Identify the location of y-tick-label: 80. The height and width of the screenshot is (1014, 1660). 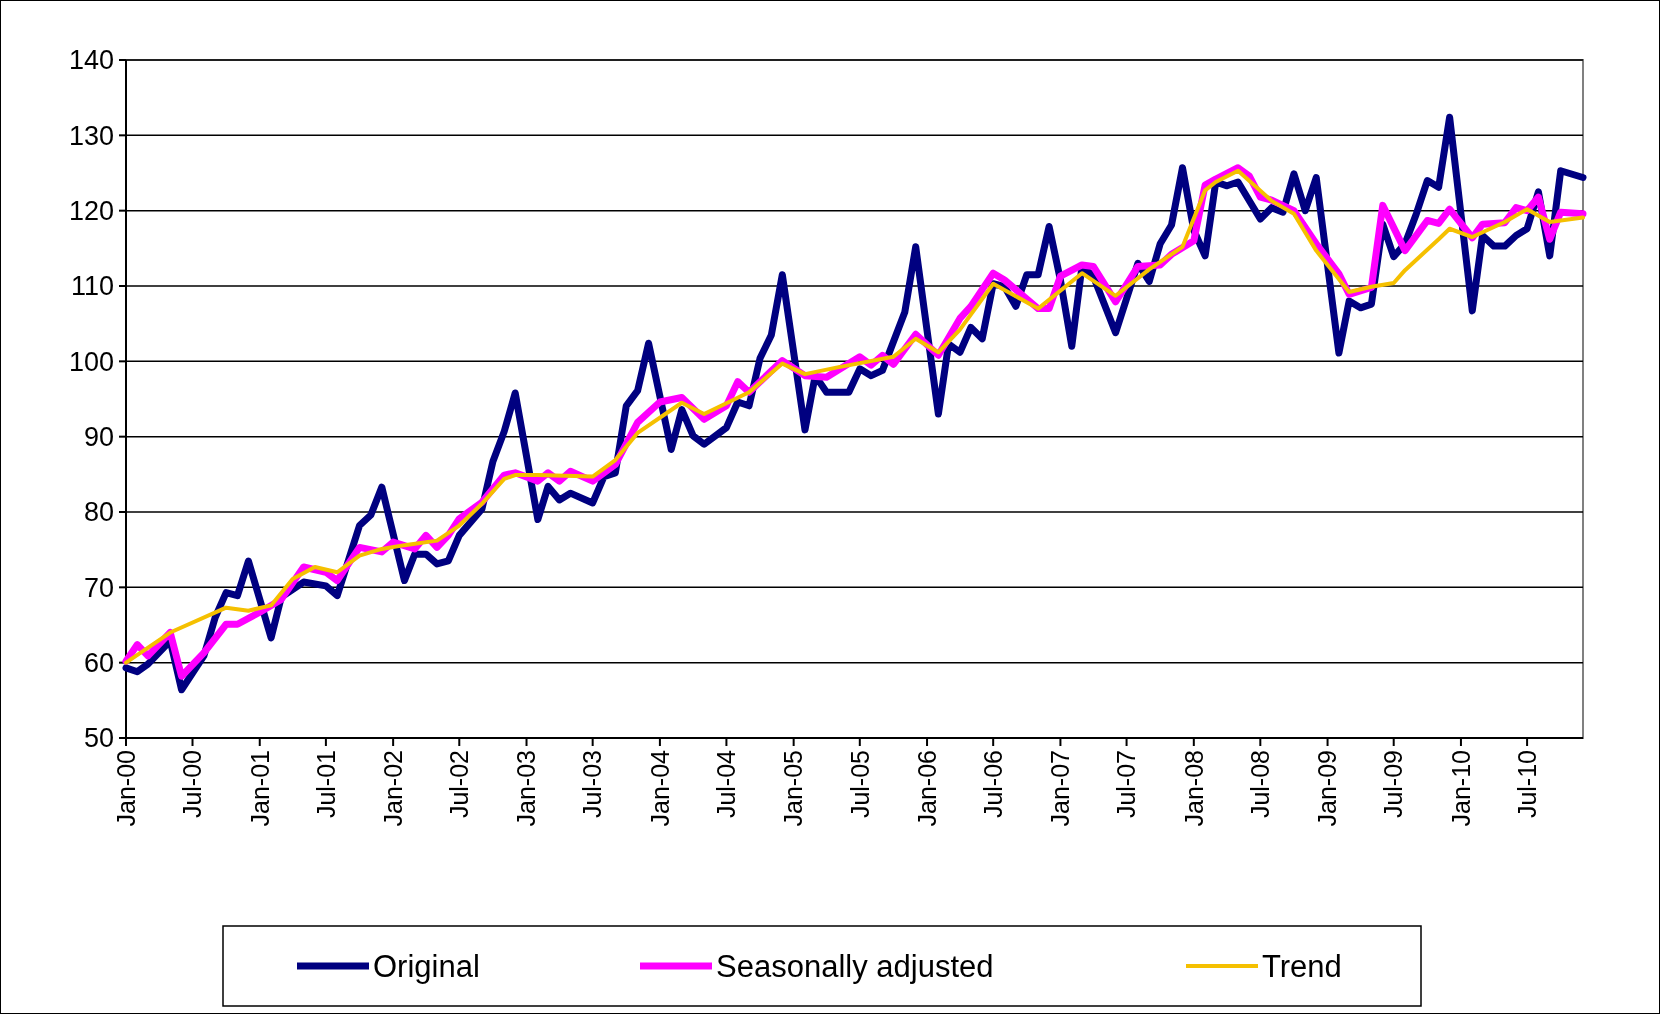
(98, 512).